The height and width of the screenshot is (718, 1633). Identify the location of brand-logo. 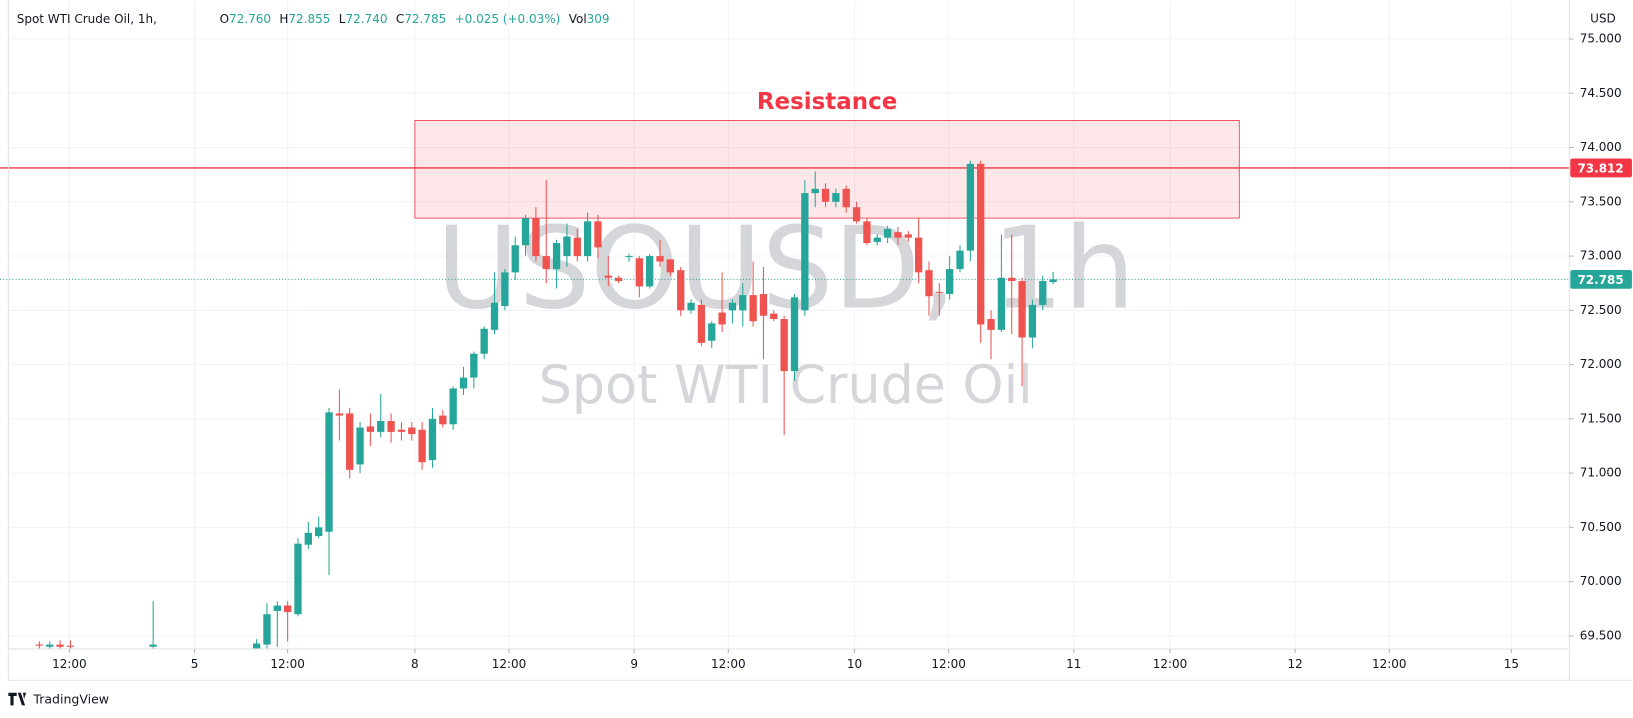
(17, 699).